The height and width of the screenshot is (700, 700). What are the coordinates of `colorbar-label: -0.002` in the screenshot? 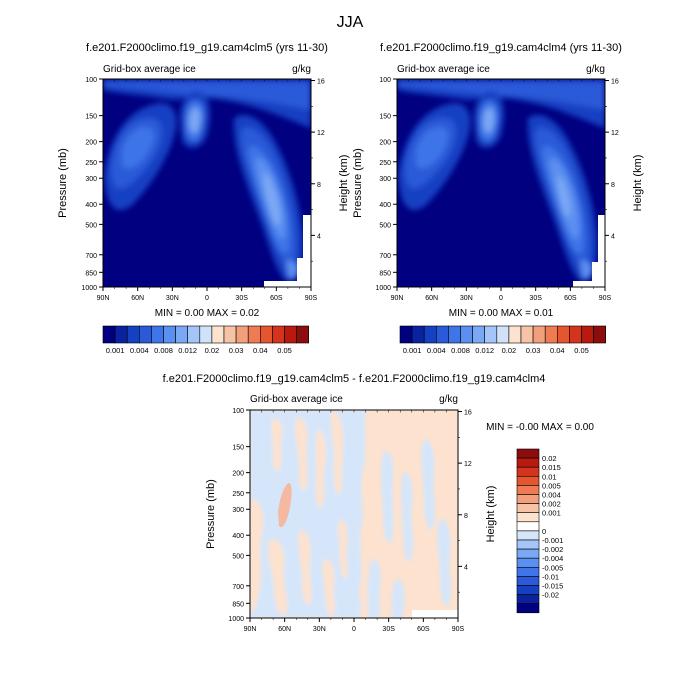 It's located at (552, 549).